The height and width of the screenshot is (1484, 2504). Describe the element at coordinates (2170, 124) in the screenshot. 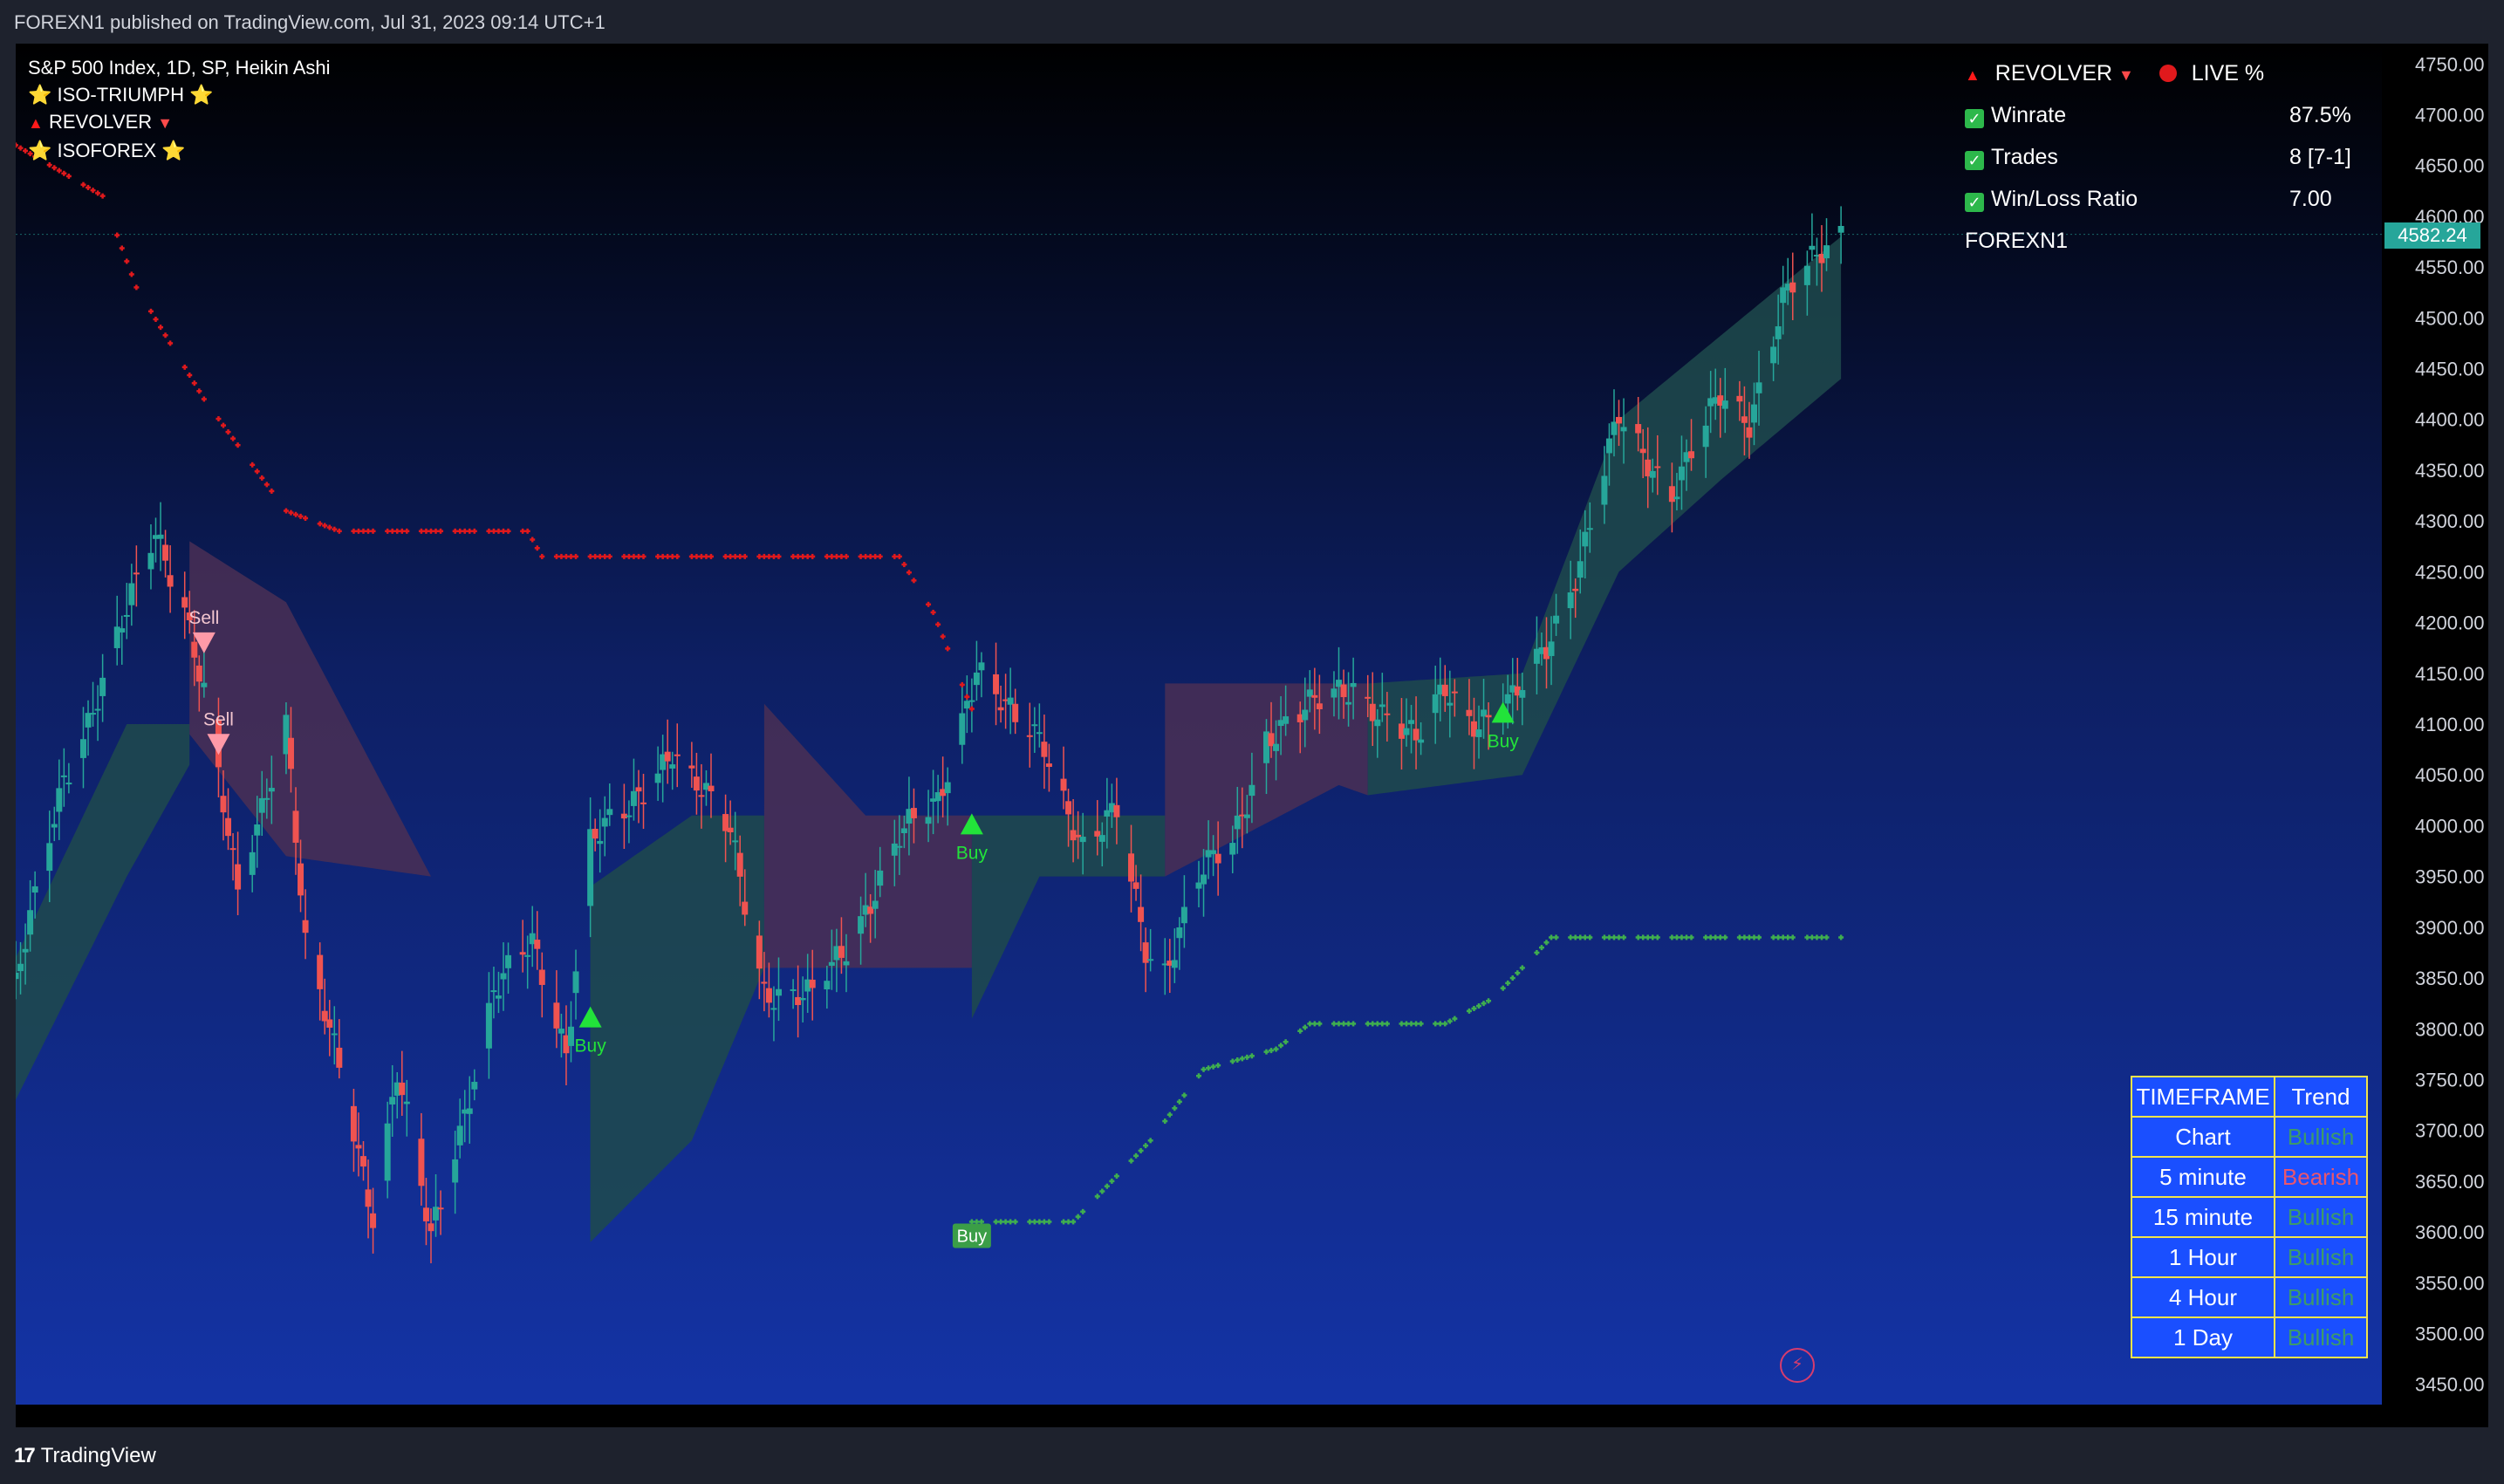

I see `stats-row-winrate: ✓ Winrate 87.5%` at that location.